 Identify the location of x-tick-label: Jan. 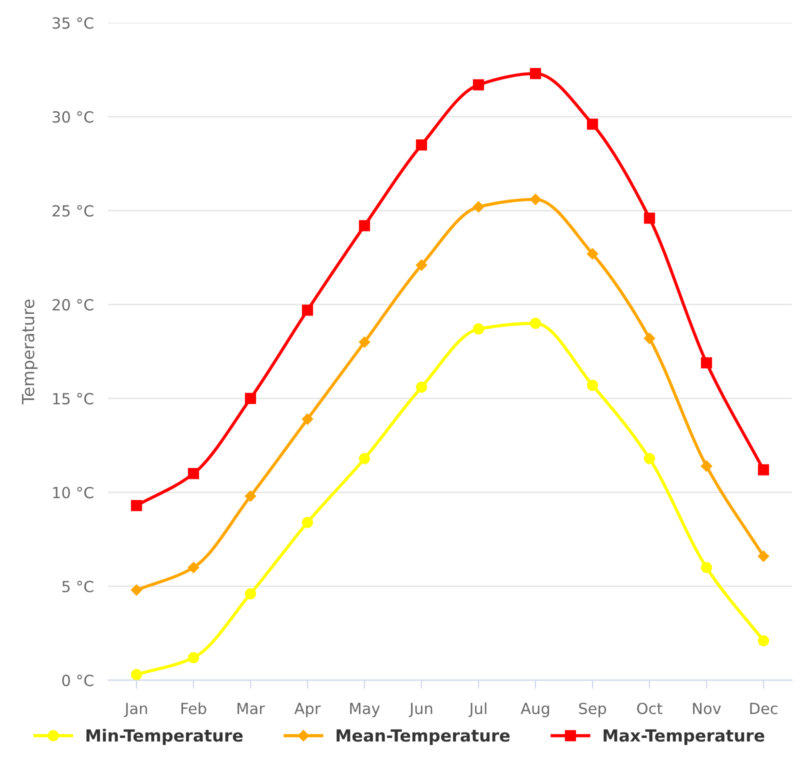
(135, 710).